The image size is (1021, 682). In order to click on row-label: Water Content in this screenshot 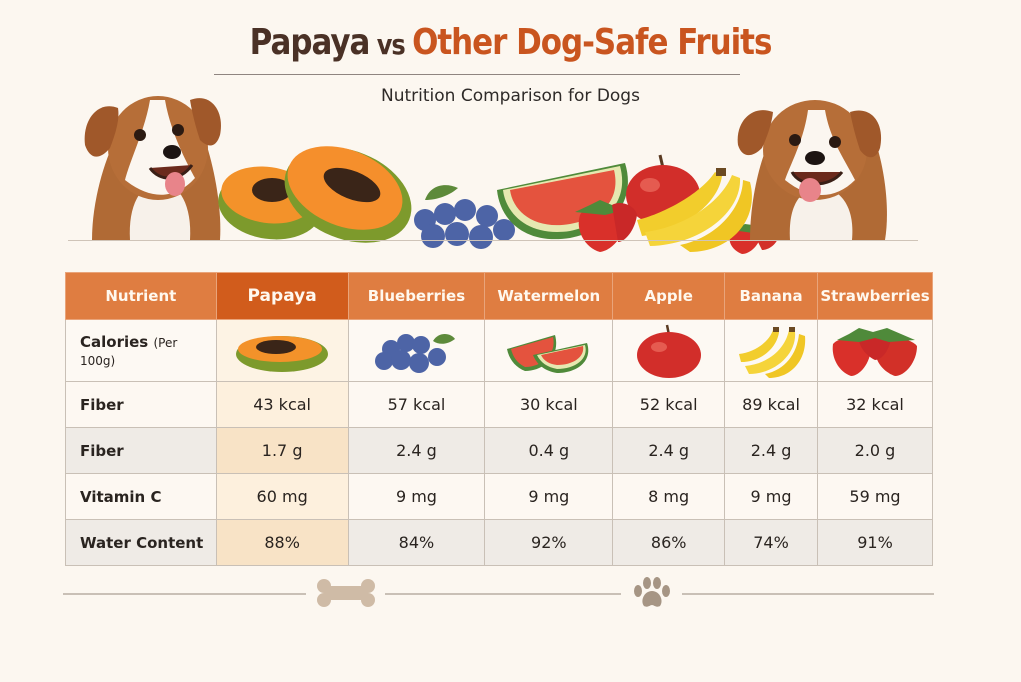, I will do `click(141, 542)`.